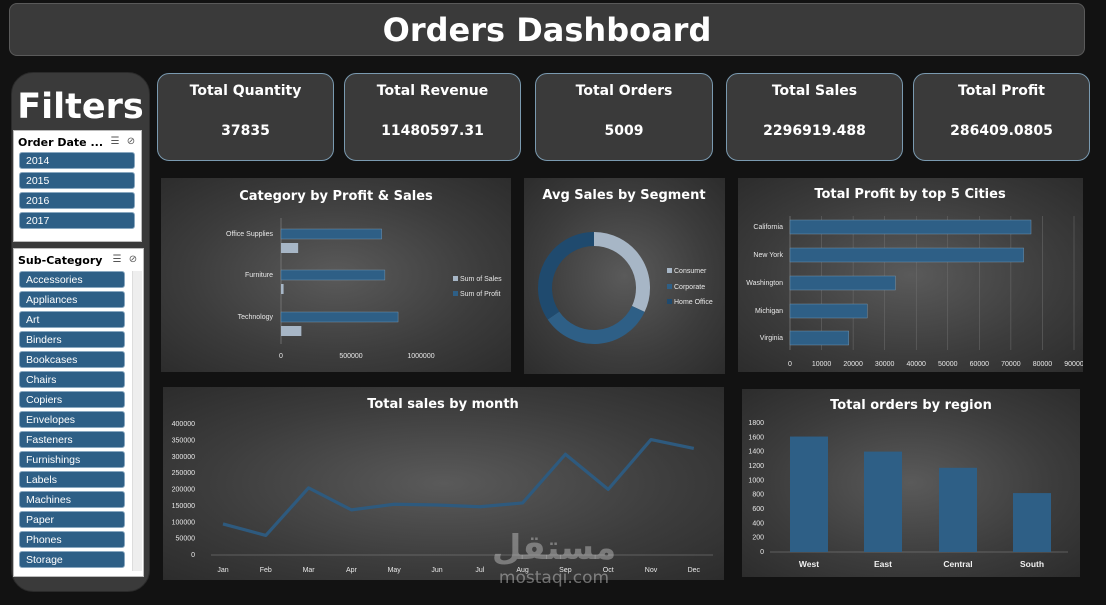 The width and height of the screenshot is (1106, 605). I want to click on sub-category-item-labels: Labels, so click(72, 479).